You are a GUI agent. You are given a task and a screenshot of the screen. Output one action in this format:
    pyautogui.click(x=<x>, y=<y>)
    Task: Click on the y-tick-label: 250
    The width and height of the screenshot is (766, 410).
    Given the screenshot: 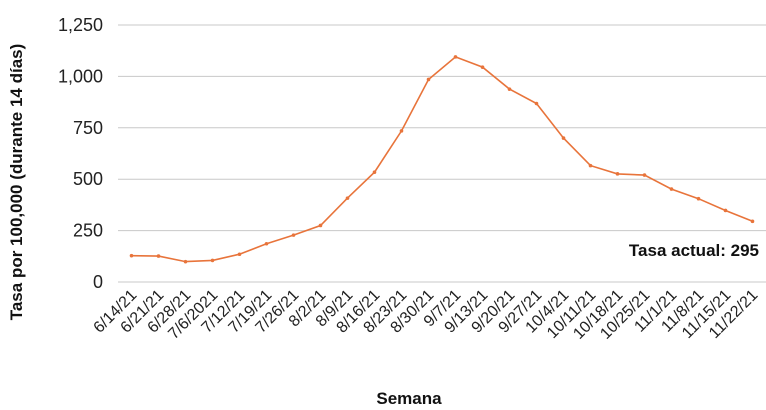 What is the action you would take?
    pyautogui.click(x=88, y=231)
    